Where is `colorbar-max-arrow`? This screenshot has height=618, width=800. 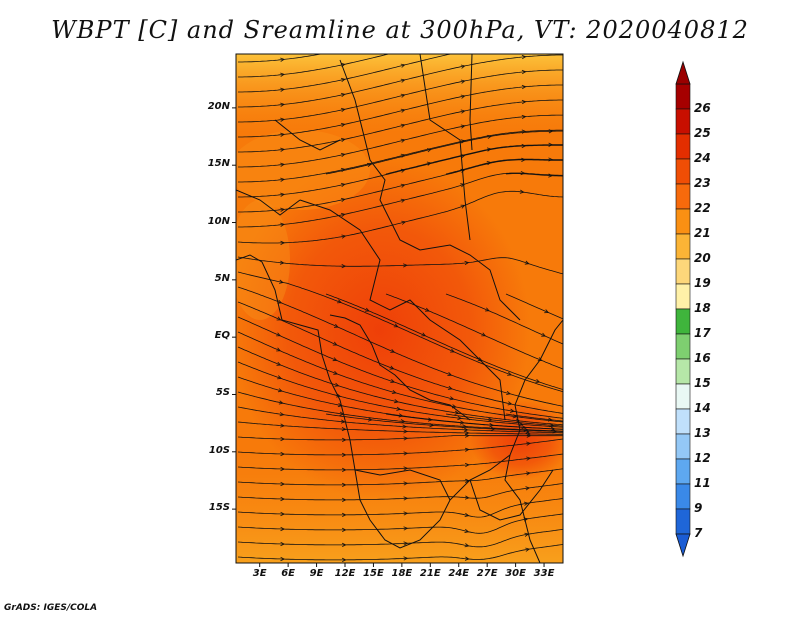 colorbar-max-arrow is located at coordinates (683, 72).